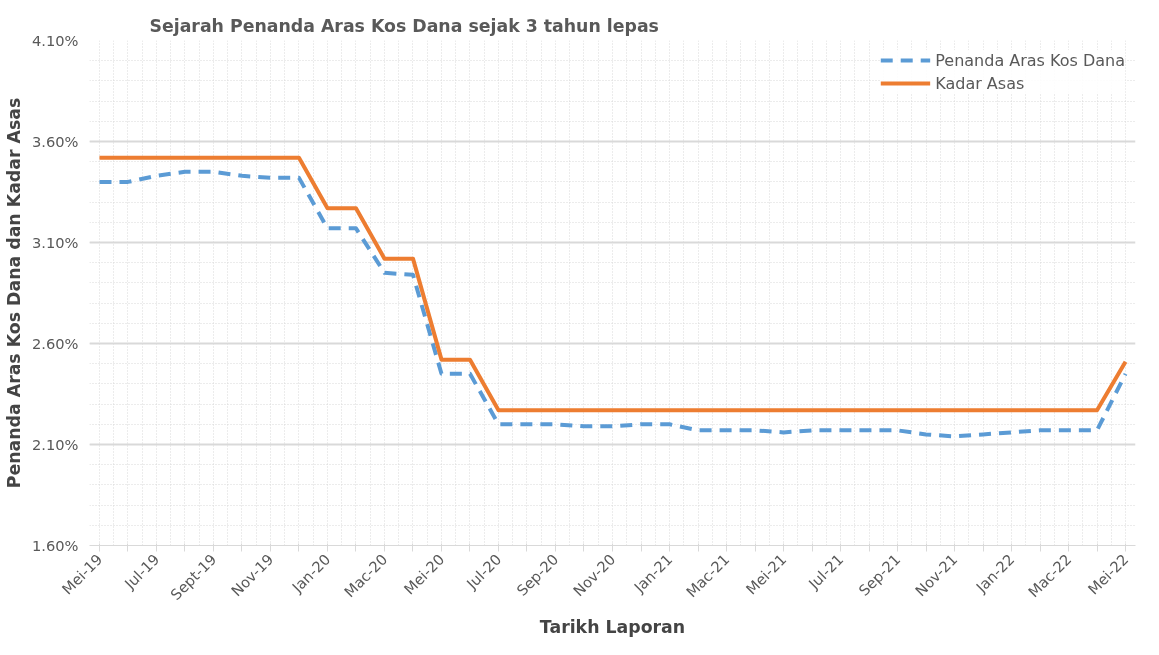  I want to click on y-axis-title: Penanda Aras Kos Dana dan Kadar Asas, so click(13, 293).